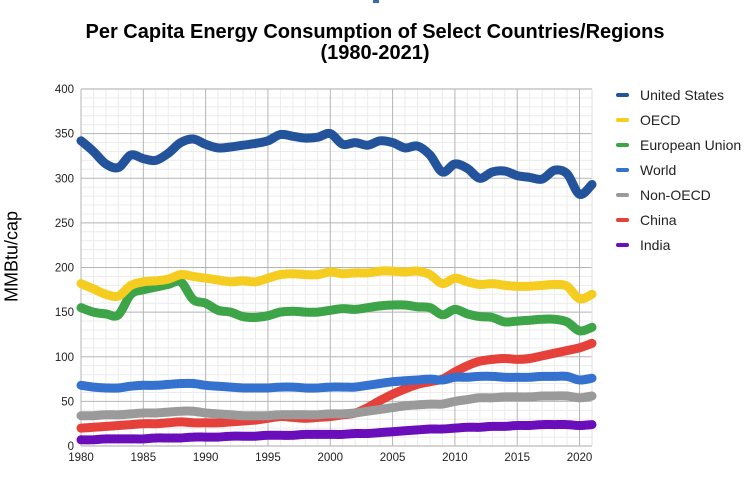 This screenshot has width=750, height=482. What do you see at coordinates (336, 306) in the screenshot?
I see `series-line-european-union` at bounding box center [336, 306].